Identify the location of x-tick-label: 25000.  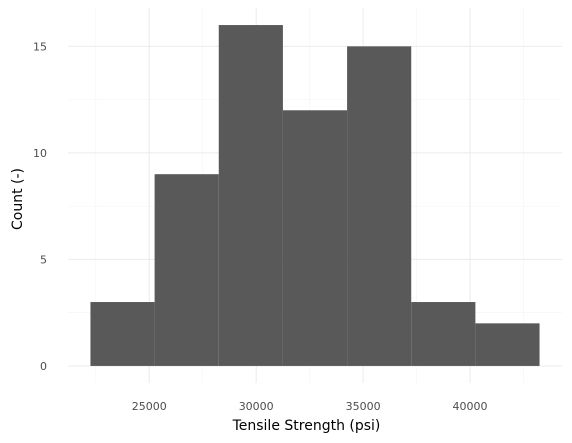
(149, 406).